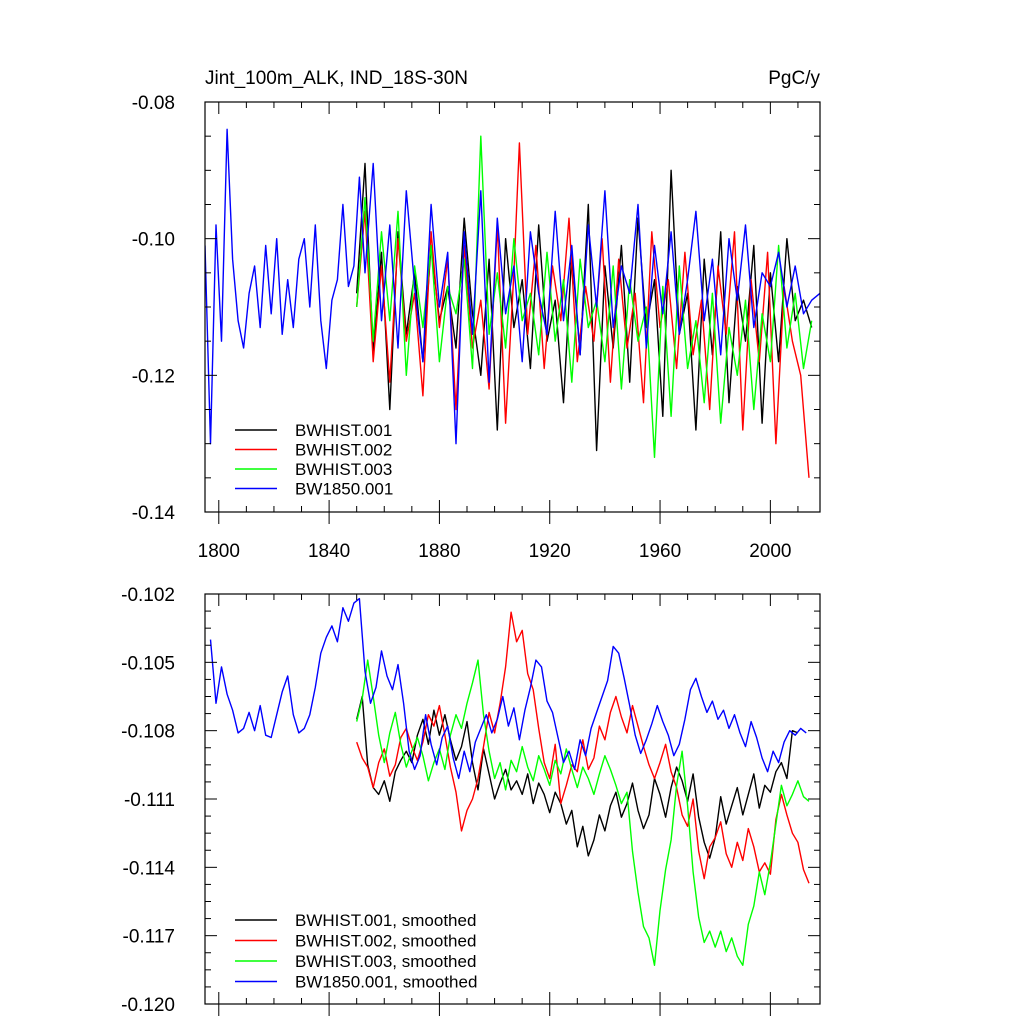 The height and width of the screenshot is (1024, 1024). What do you see at coordinates (343, 450) in the screenshot?
I see `legend-label-1: BWHIST.002` at bounding box center [343, 450].